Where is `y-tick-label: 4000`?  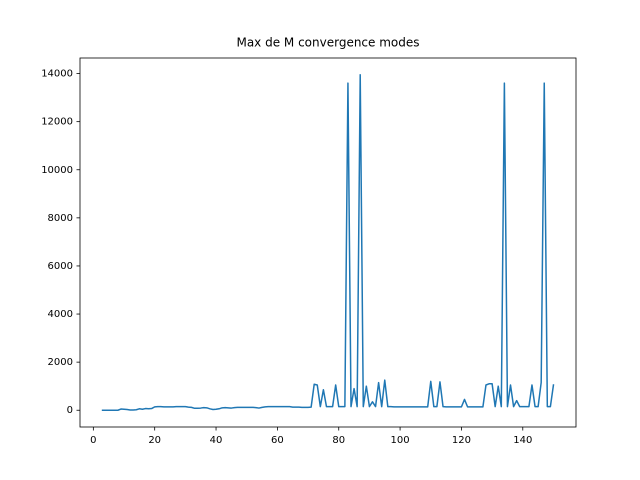
y-tick-label: 4000 is located at coordinates (60, 314).